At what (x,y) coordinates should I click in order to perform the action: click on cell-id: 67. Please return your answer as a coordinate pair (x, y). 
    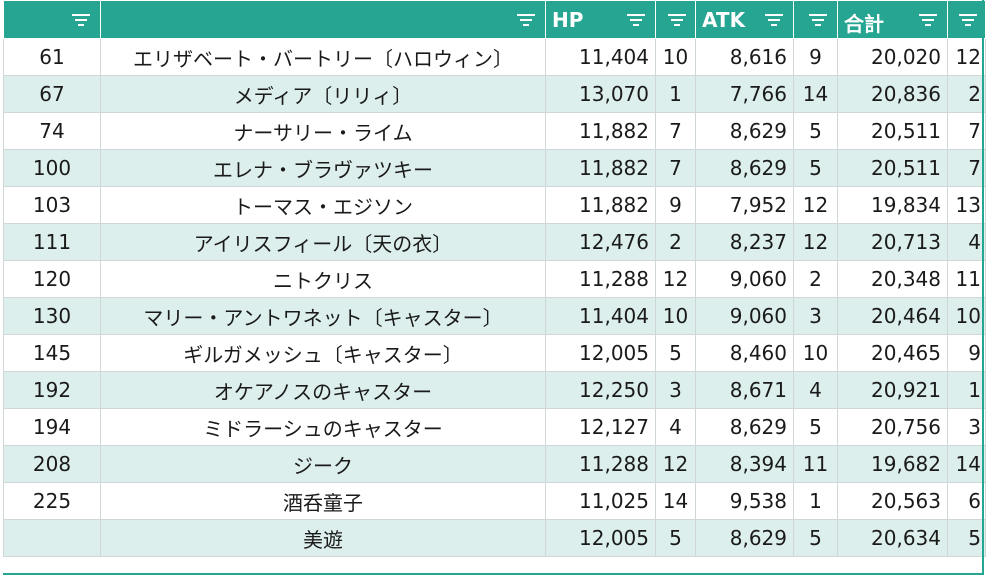
    Looking at the image, I should click on (52, 94).